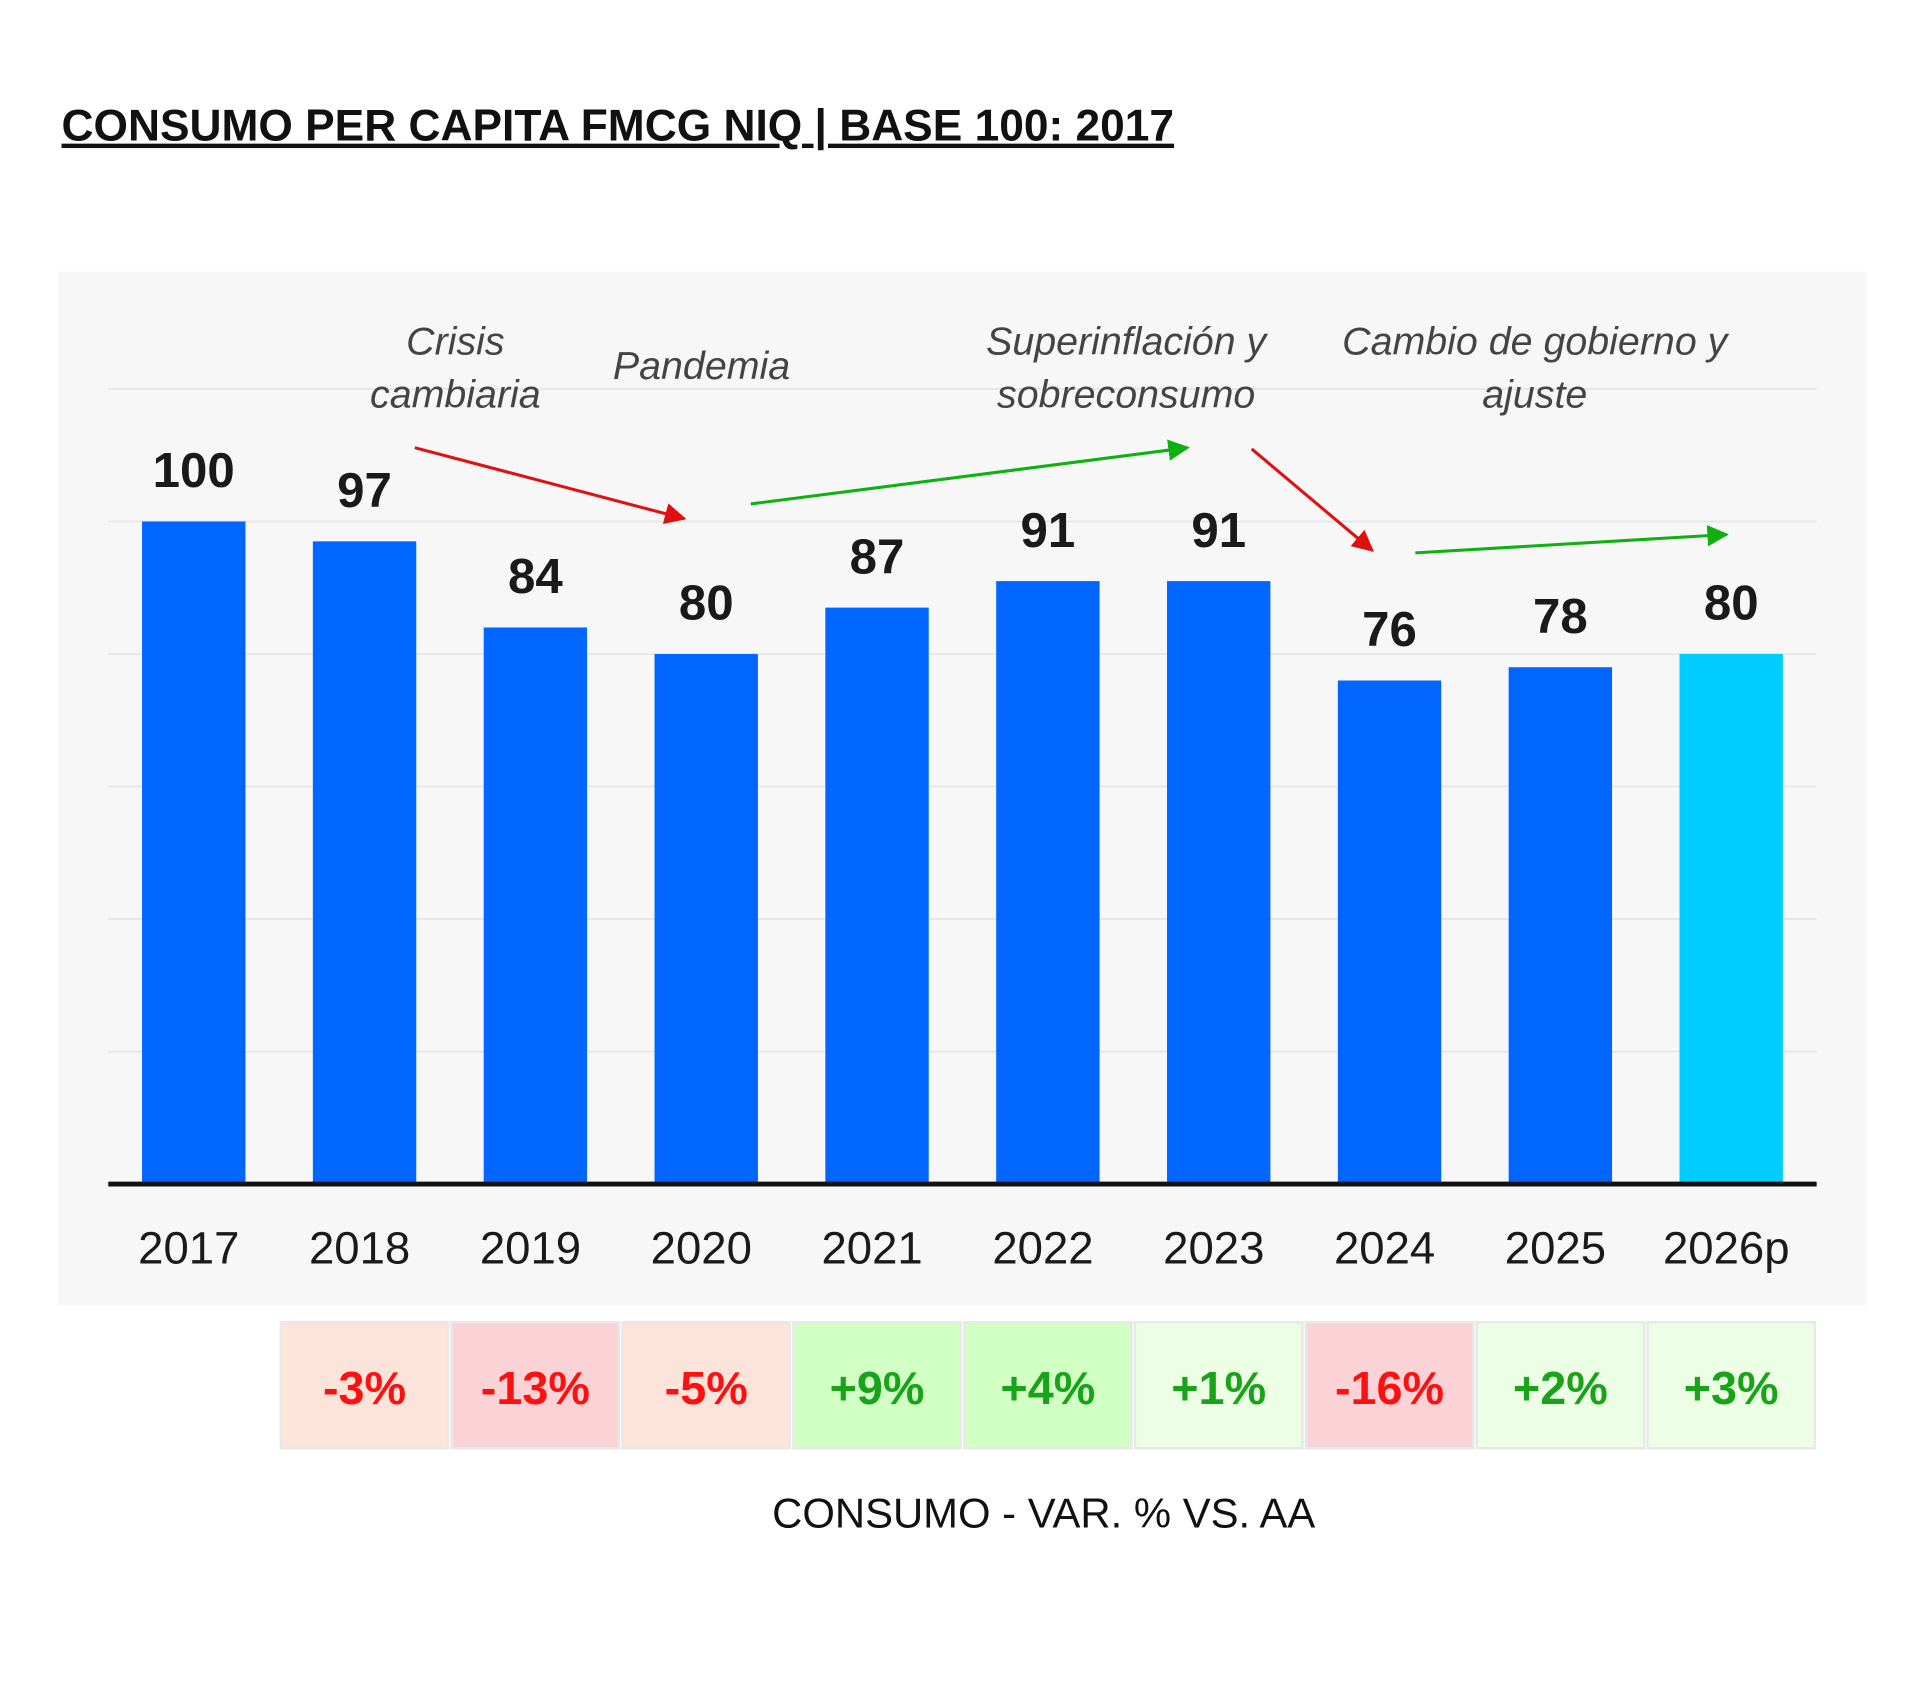  I want to click on annotation: sobreconsumo, so click(1126, 394).